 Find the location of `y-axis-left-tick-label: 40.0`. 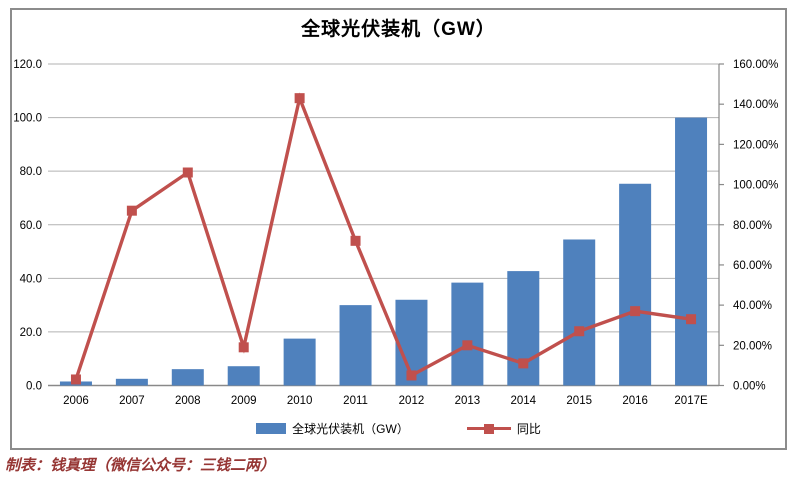

y-axis-left-tick-label: 40.0 is located at coordinates (31, 279).